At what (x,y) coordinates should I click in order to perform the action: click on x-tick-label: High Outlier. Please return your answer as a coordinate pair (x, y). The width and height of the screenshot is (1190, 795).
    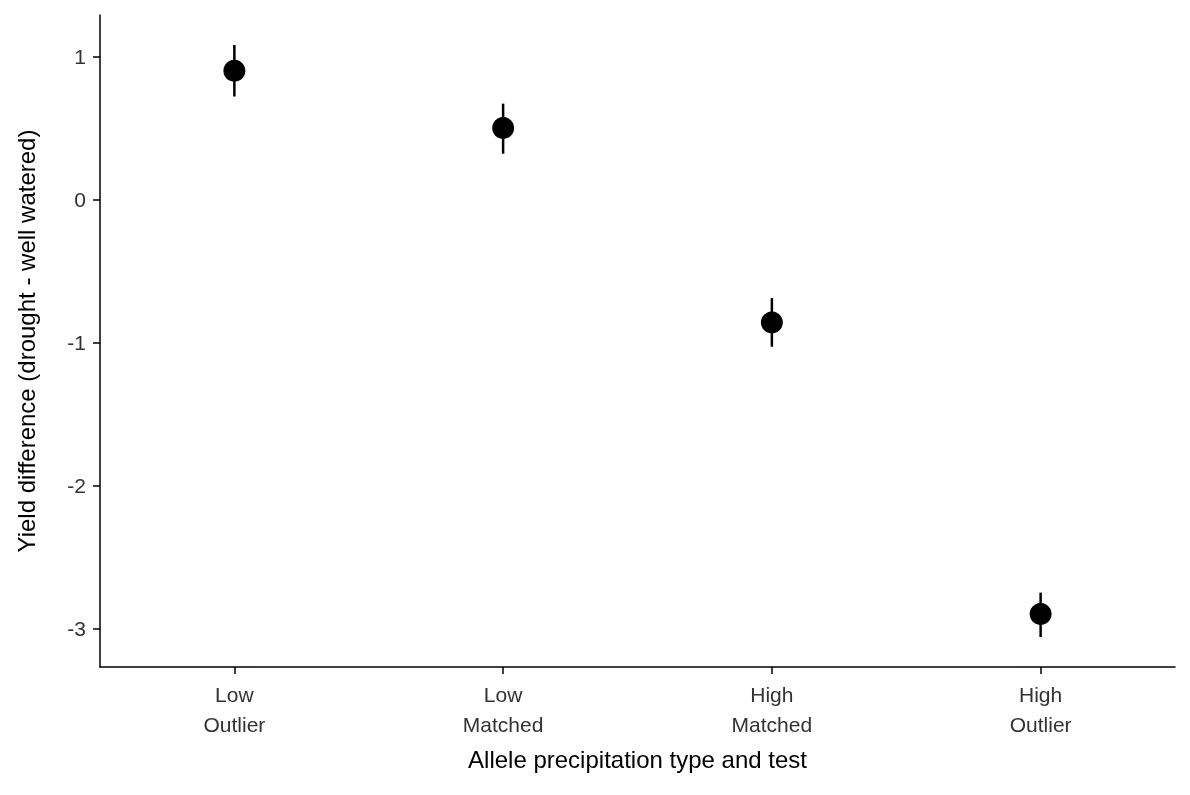
    Looking at the image, I should click on (1040, 709).